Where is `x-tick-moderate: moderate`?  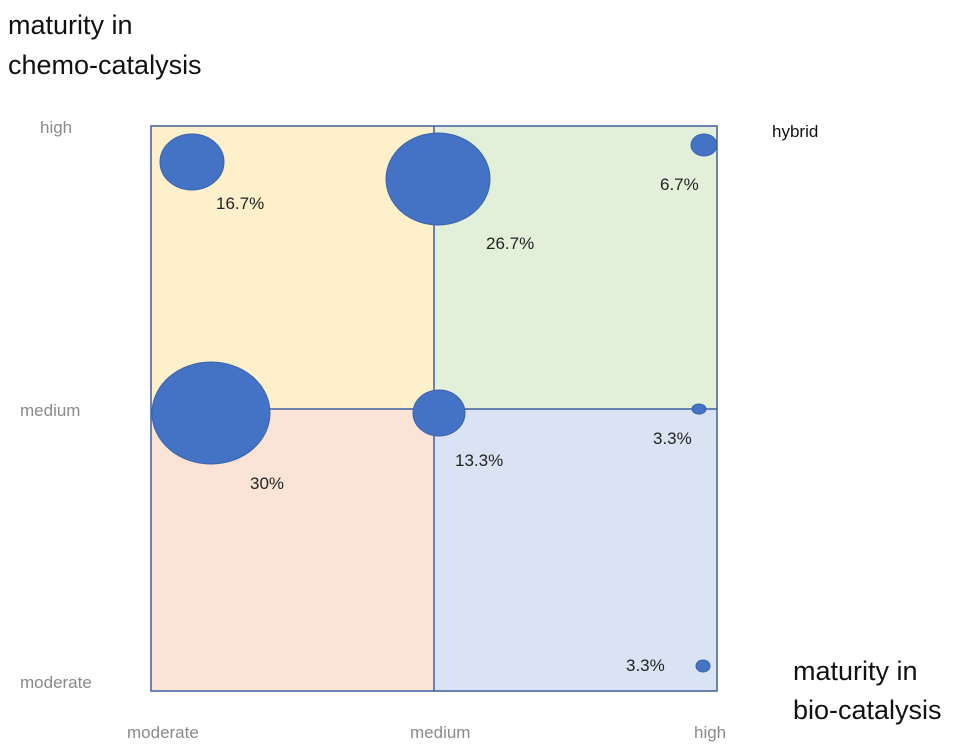
x-tick-moderate: moderate is located at coordinates (163, 732).